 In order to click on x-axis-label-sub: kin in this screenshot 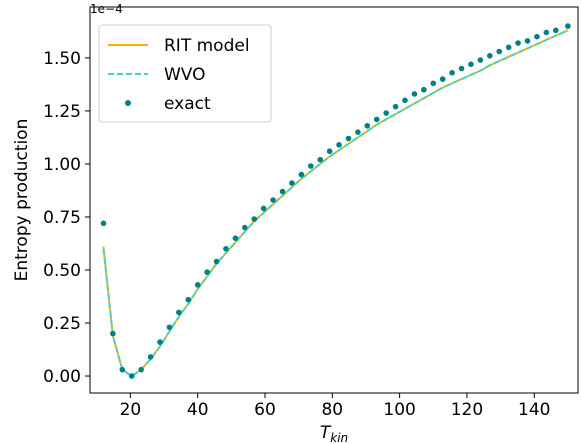, I will do `click(339, 437)`.